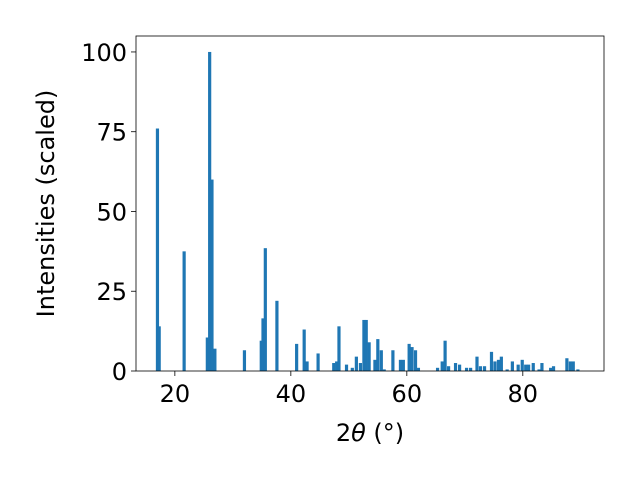 The width and height of the screenshot is (640, 480). I want to click on x-axis-label-prefix: 2, so click(343, 433).